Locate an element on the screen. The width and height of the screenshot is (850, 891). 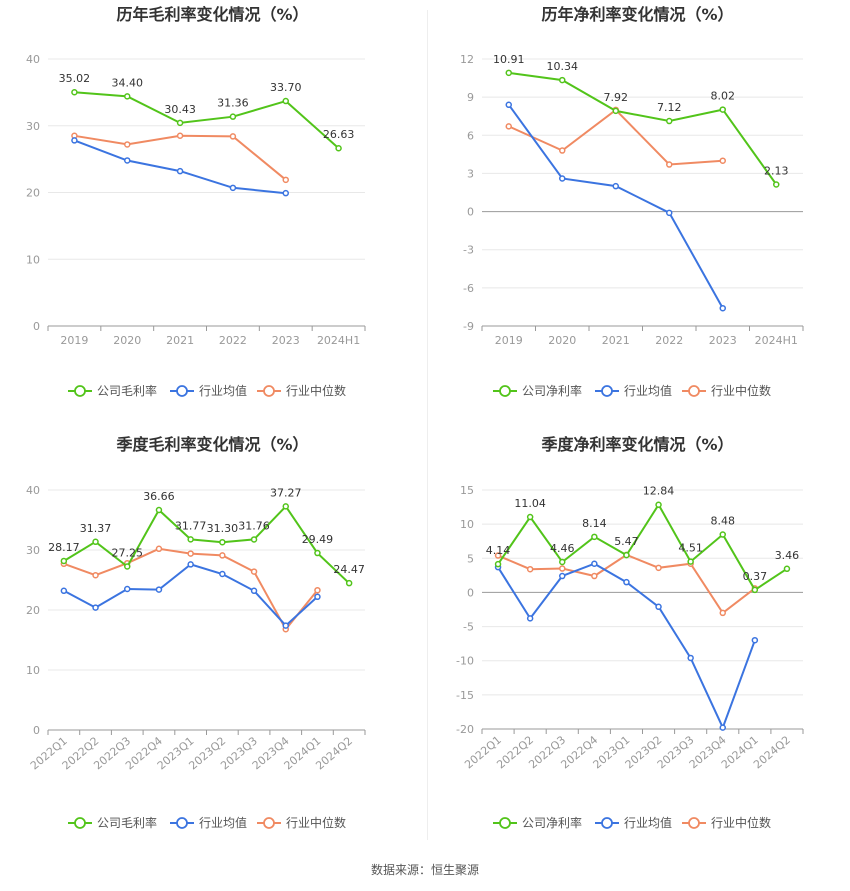
data-label: 7.92 is located at coordinates (616, 97).